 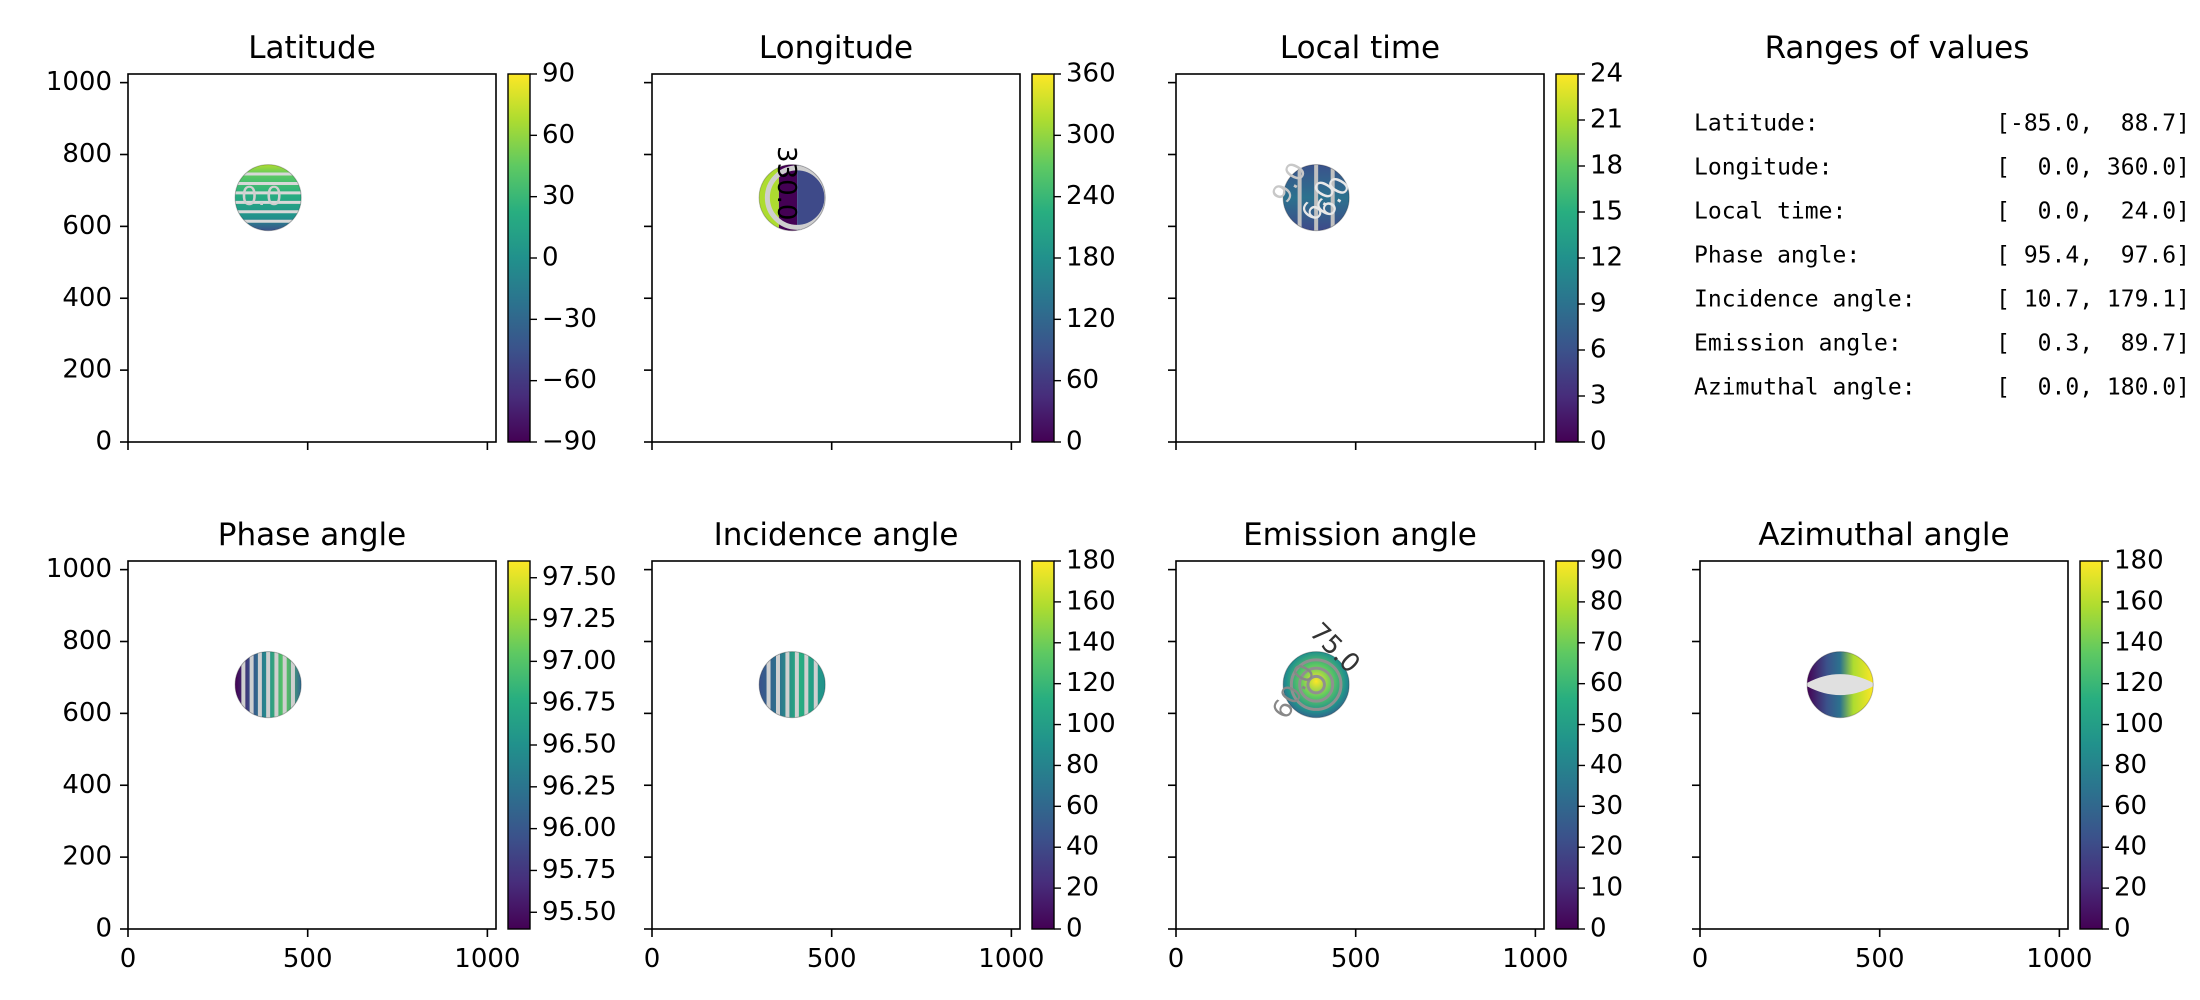 What do you see at coordinates (836, 48) in the screenshot?
I see `longitude-title: Longitude` at bounding box center [836, 48].